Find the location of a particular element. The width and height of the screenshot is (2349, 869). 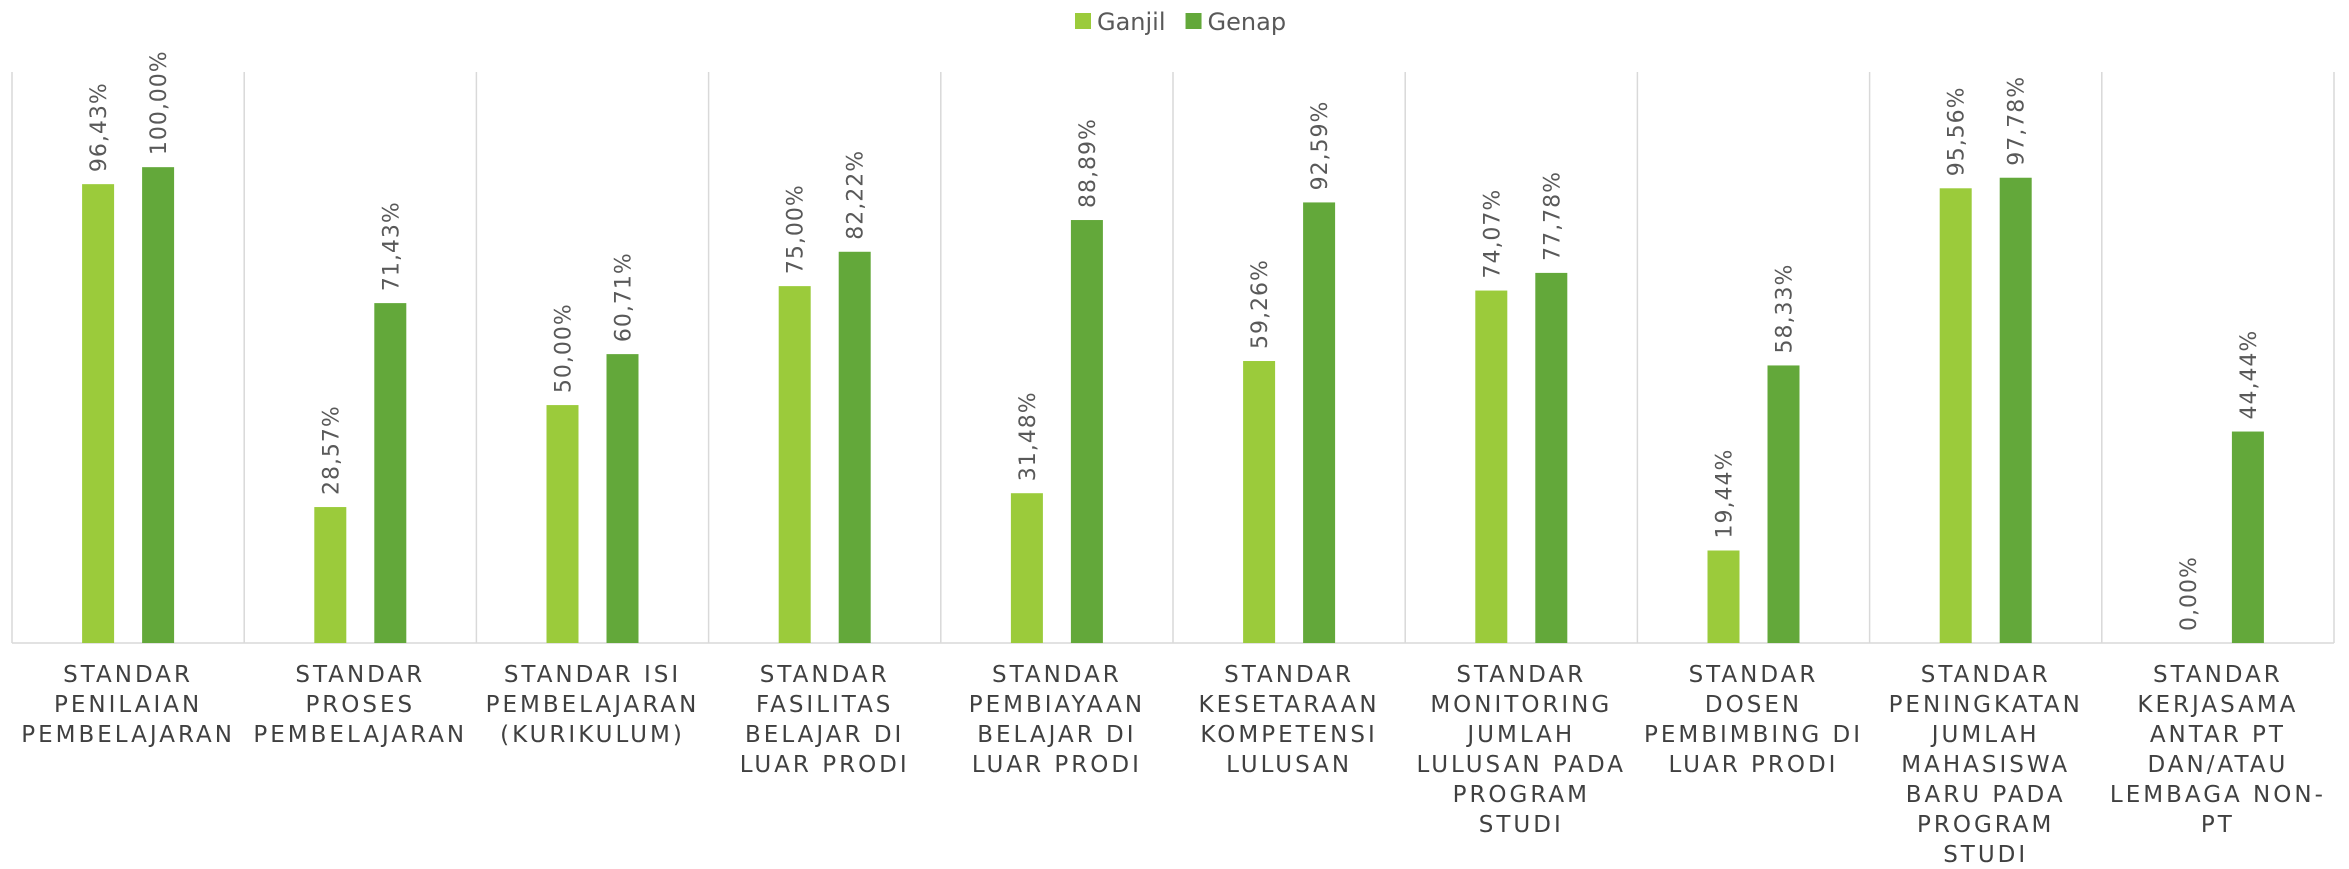

data-label: 92,59% is located at coordinates (1320, 146).